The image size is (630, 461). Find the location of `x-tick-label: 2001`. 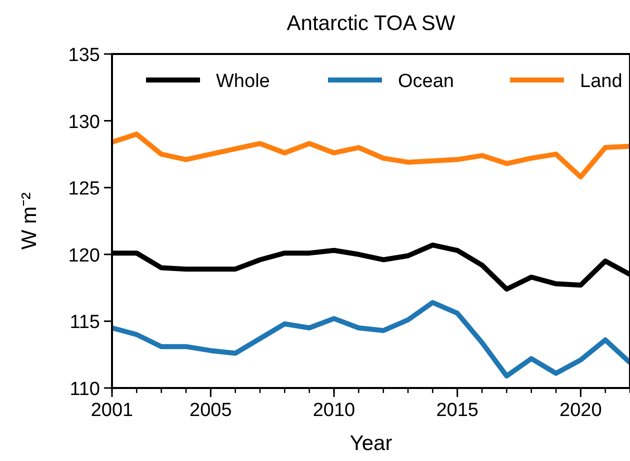

x-tick-label: 2001 is located at coordinates (112, 410).